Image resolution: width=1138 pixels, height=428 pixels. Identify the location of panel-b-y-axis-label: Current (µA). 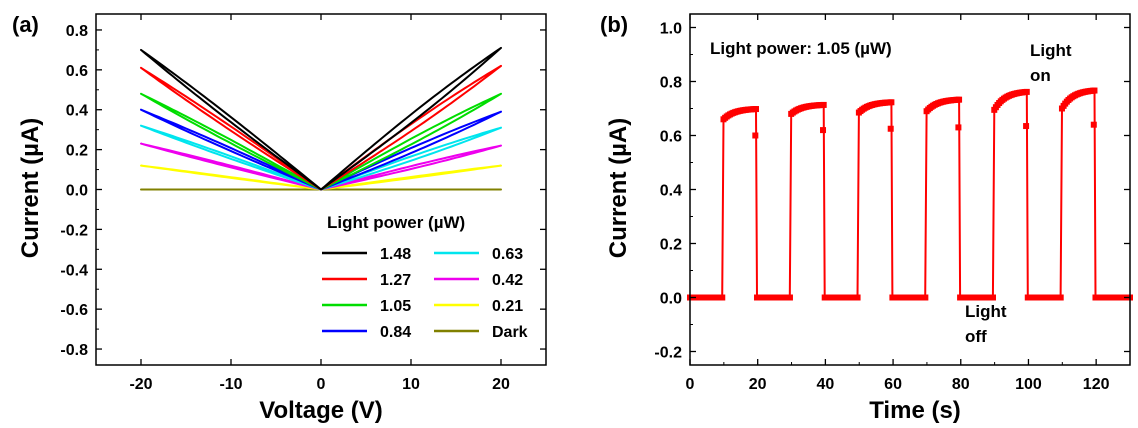
(618, 188).